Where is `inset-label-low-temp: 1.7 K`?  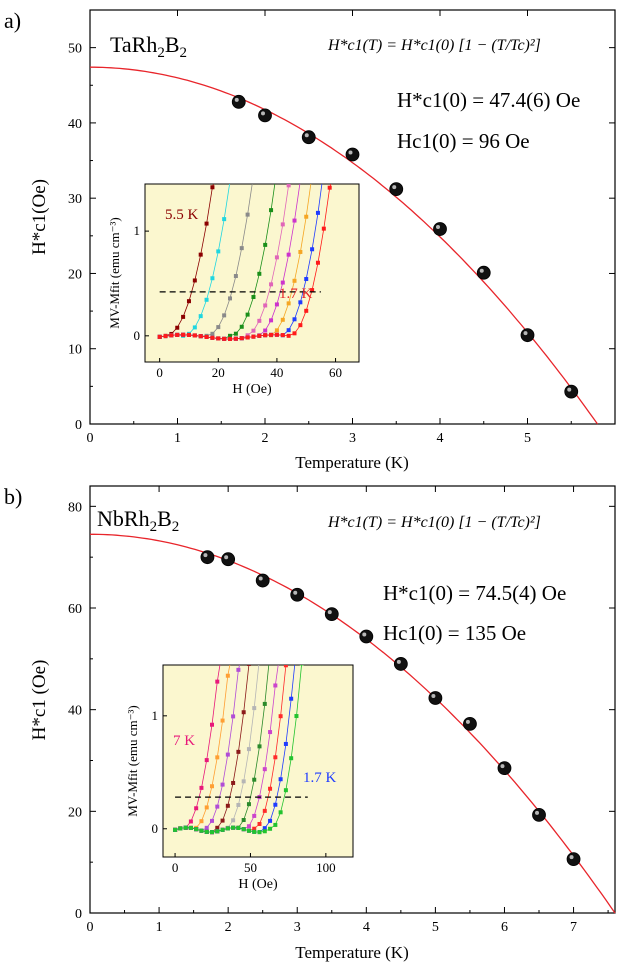 inset-label-low-temp: 1.7 K is located at coordinates (320, 778).